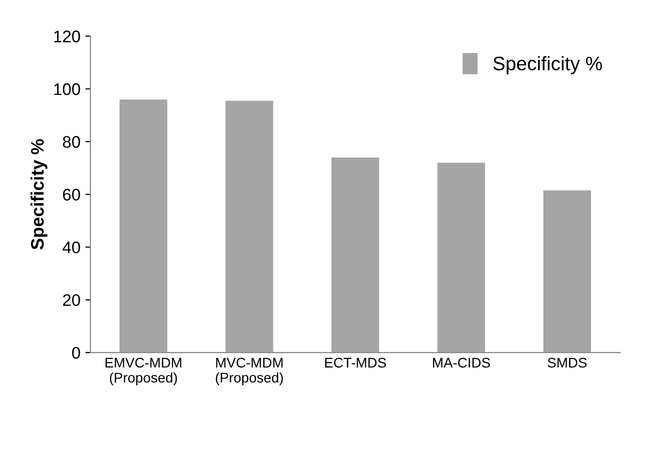 The width and height of the screenshot is (646, 452). What do you see at coordinates (67, 36) in the screenshot?
I see `y-tick-label: 120` at bounding box center [67, 36].